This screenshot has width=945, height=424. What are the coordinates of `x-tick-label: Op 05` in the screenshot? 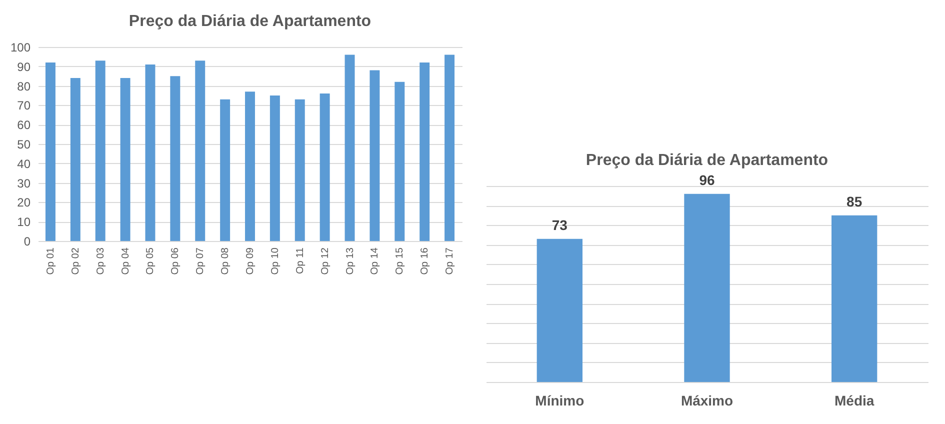 It's located at (150, 261).